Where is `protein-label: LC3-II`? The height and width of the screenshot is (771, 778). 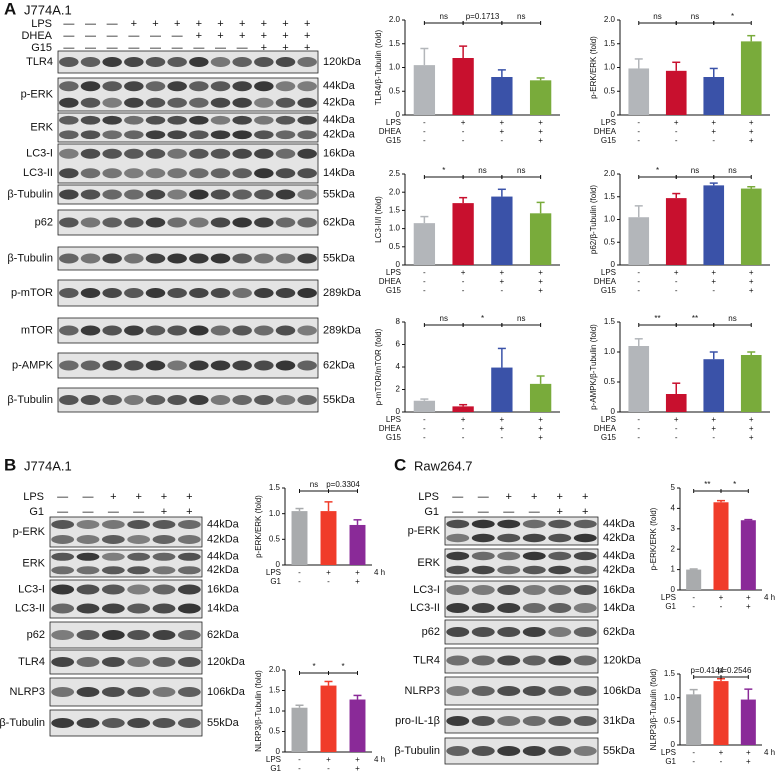 protein-label: LC3-II is located at coordinates (30, 608).